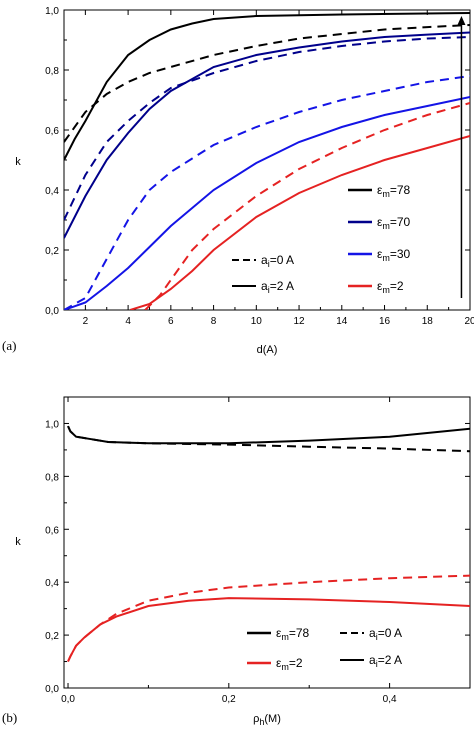  Describe the element at coordinates (394, 223) in the screenshot. I see `legend-label: εm=70` at that location.